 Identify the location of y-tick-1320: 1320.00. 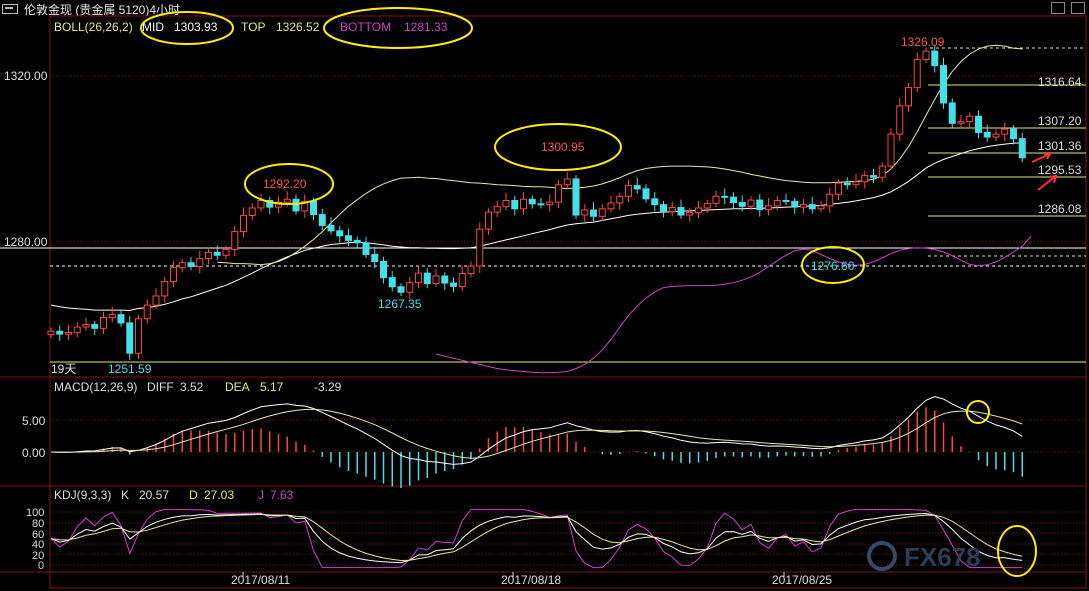
(26, 76).